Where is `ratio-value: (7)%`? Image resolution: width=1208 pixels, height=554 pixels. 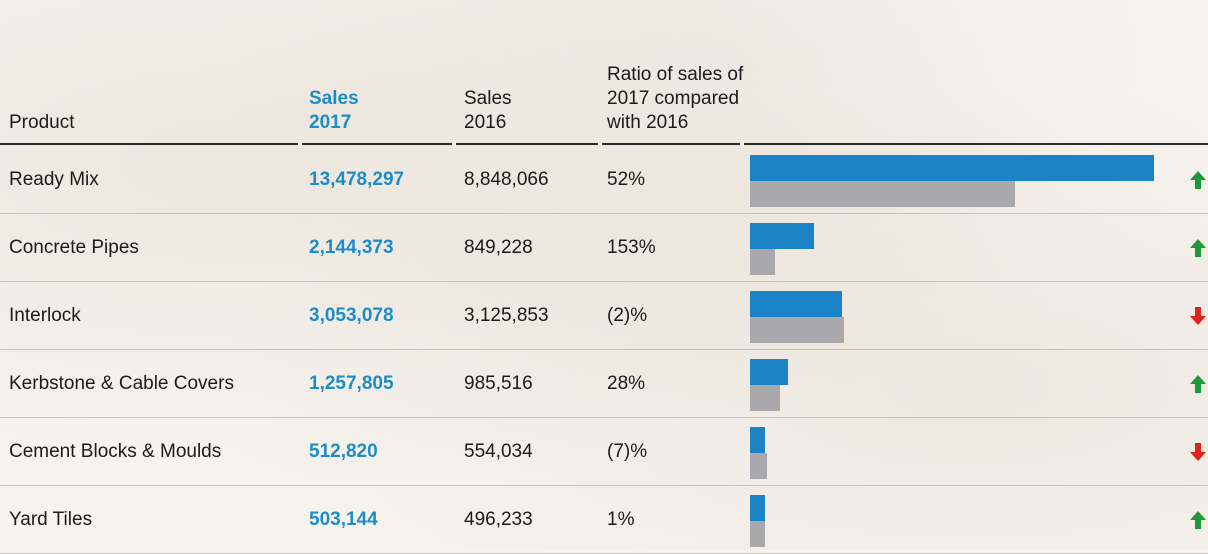
ratio-value: (7)% is located at coordinates (627, 451).